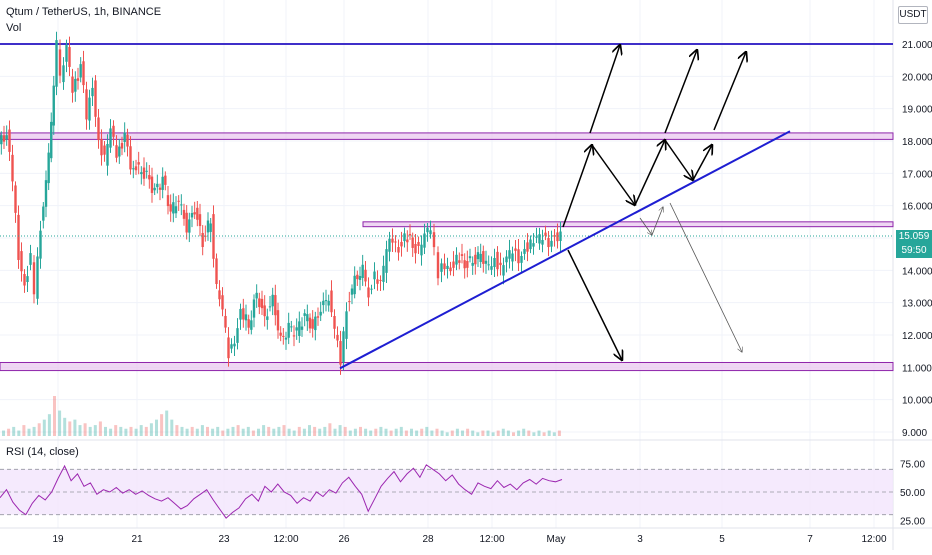  I want to click on last-price-value: 15.059, so click(914, 236).